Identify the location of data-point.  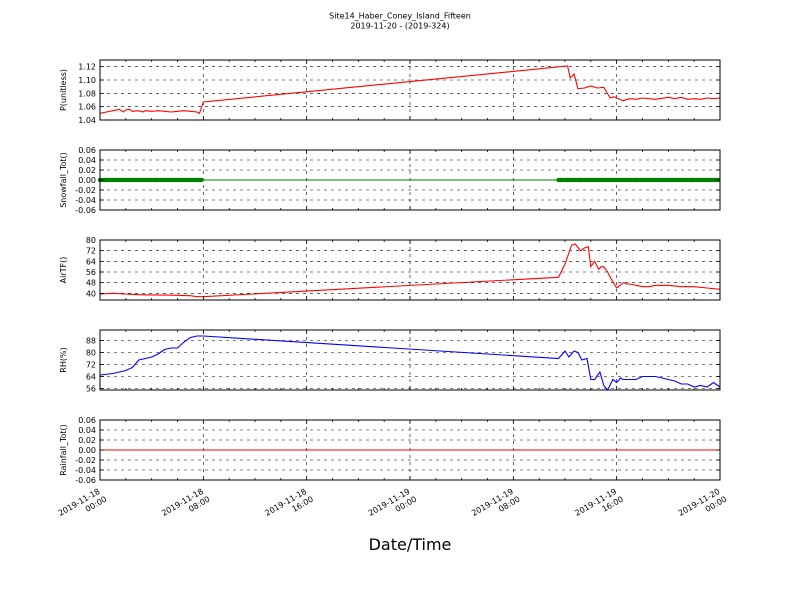
(201, 180).